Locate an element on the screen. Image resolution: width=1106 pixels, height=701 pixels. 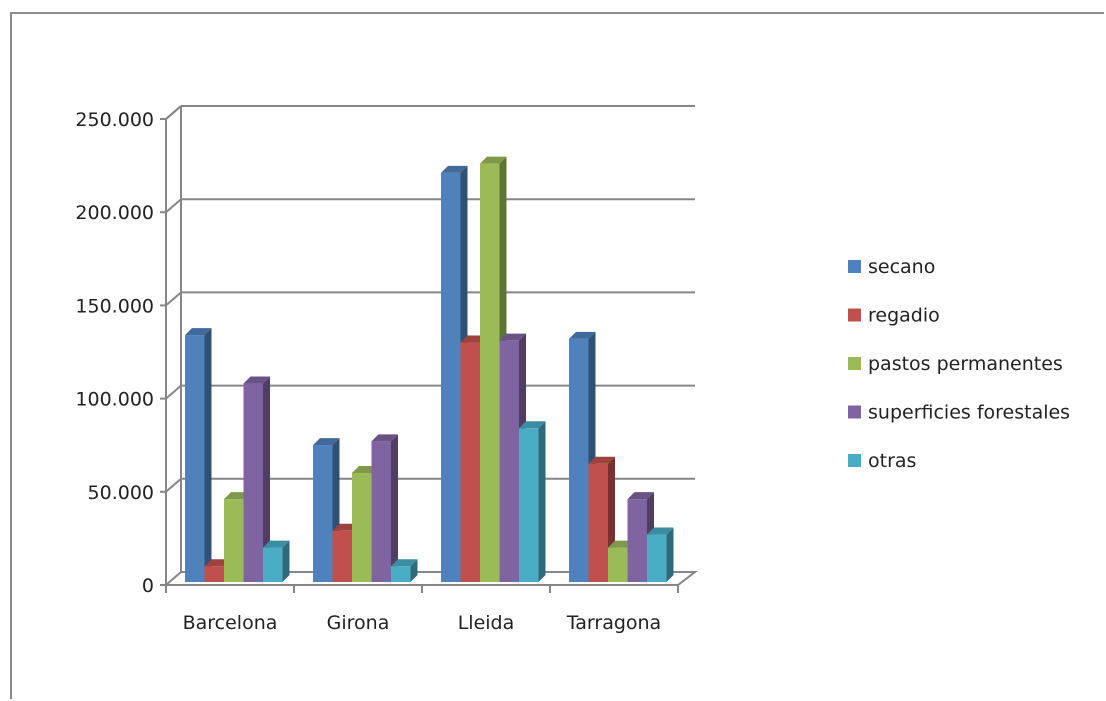
side-top-edge is located at coordinates (173, 112).